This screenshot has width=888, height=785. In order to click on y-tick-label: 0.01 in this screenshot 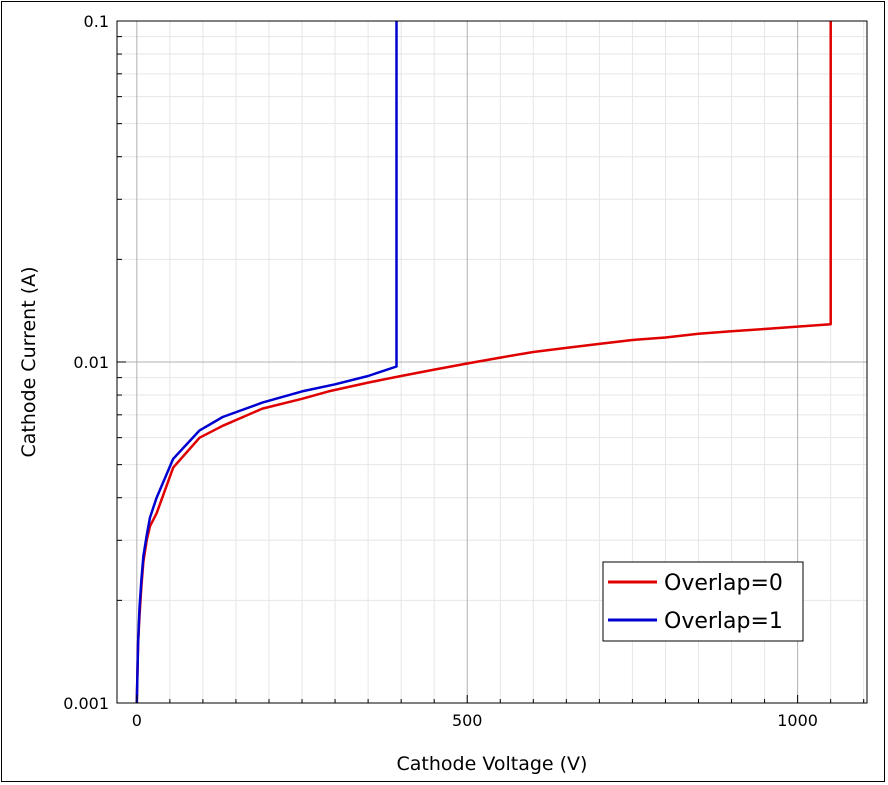, I will do `click(91, 362)`.